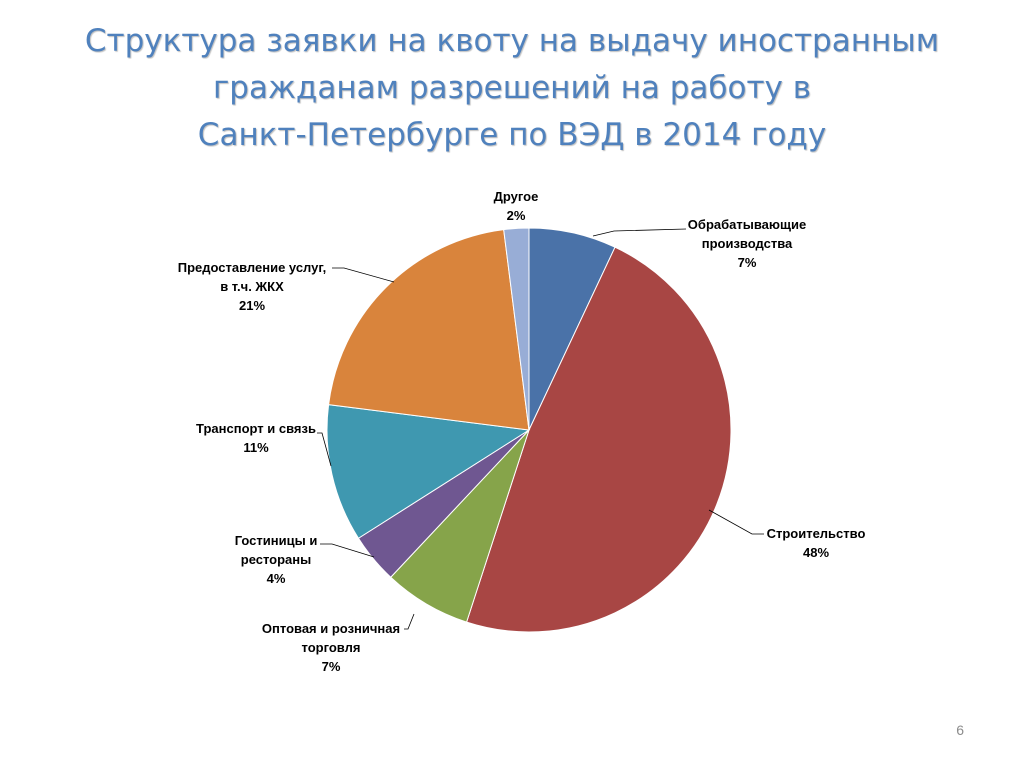 This screenshot has width=1024, height=768. Describe the element at coordinates (747, 262) in the screenshot. I see `slice-value-label-1: 7%` at that location.